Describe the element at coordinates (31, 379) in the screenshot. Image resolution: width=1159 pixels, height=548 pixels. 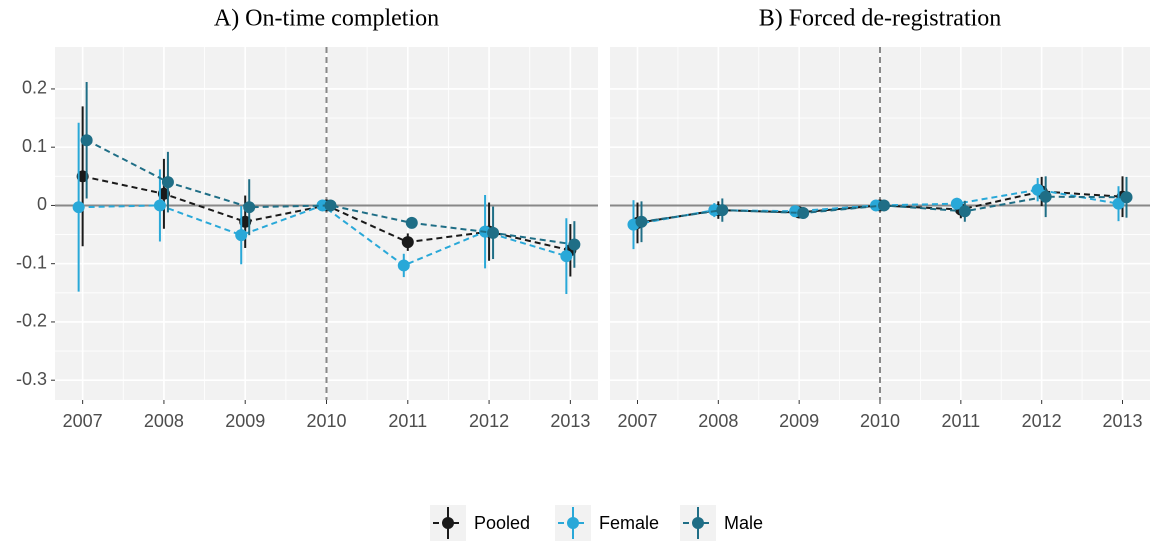
I see `y-tick-label: -0.3` at that location.